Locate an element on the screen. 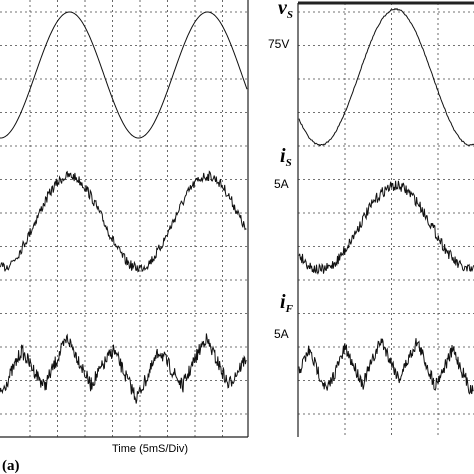  subscript: F is located at coordinates (289, 309).